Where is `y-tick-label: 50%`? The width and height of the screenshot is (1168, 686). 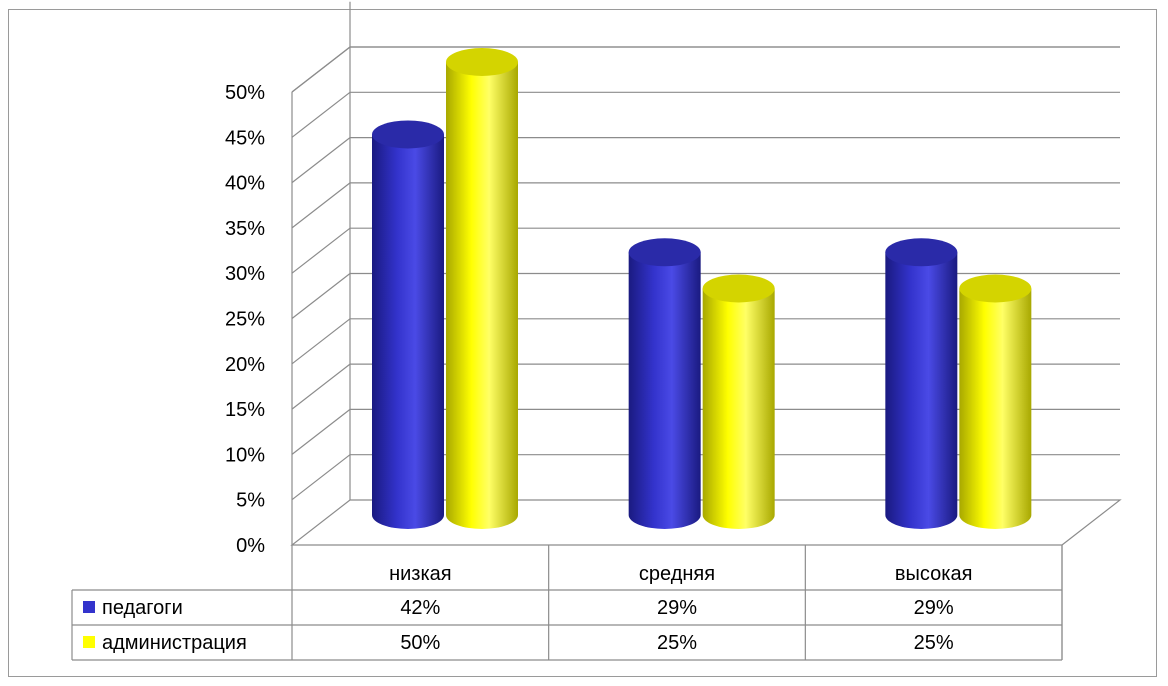
y-tick-label: 50% is located at coordinates (245, 93).